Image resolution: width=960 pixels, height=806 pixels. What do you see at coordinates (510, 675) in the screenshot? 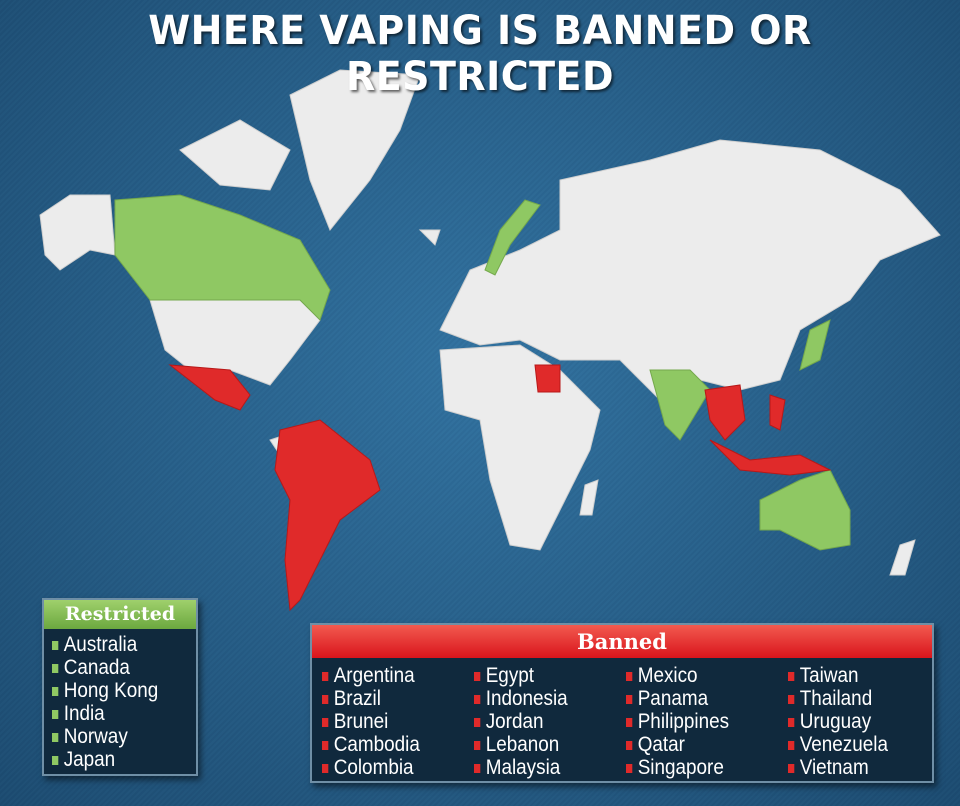
I see `country-name: Egypt` at bounding box center [510, 675].